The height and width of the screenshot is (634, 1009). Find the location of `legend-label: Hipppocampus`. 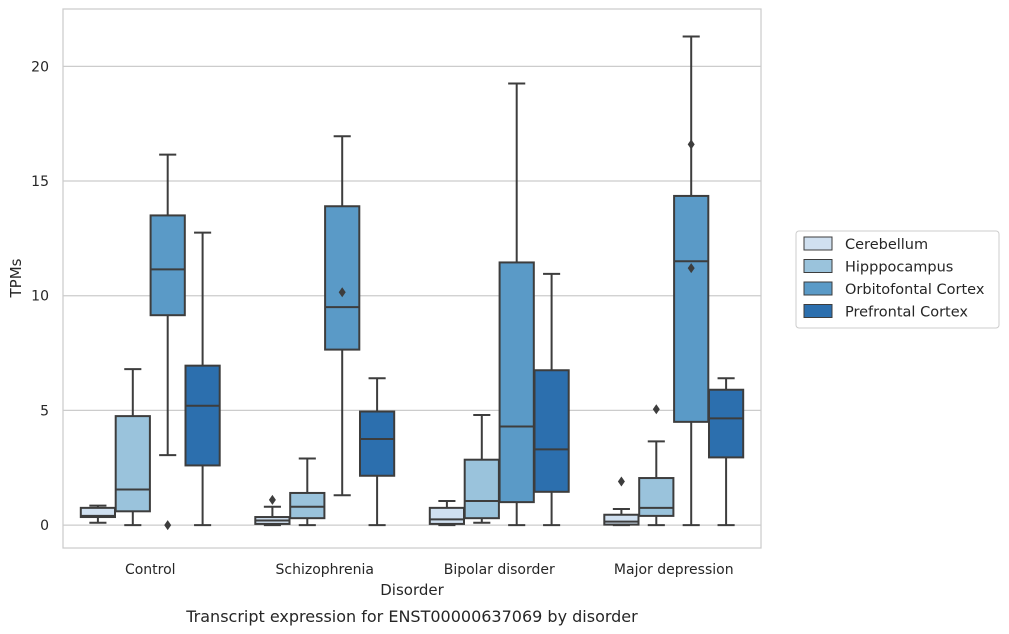

legend-label: Hipppocampus is located at coordinates (899, 268).